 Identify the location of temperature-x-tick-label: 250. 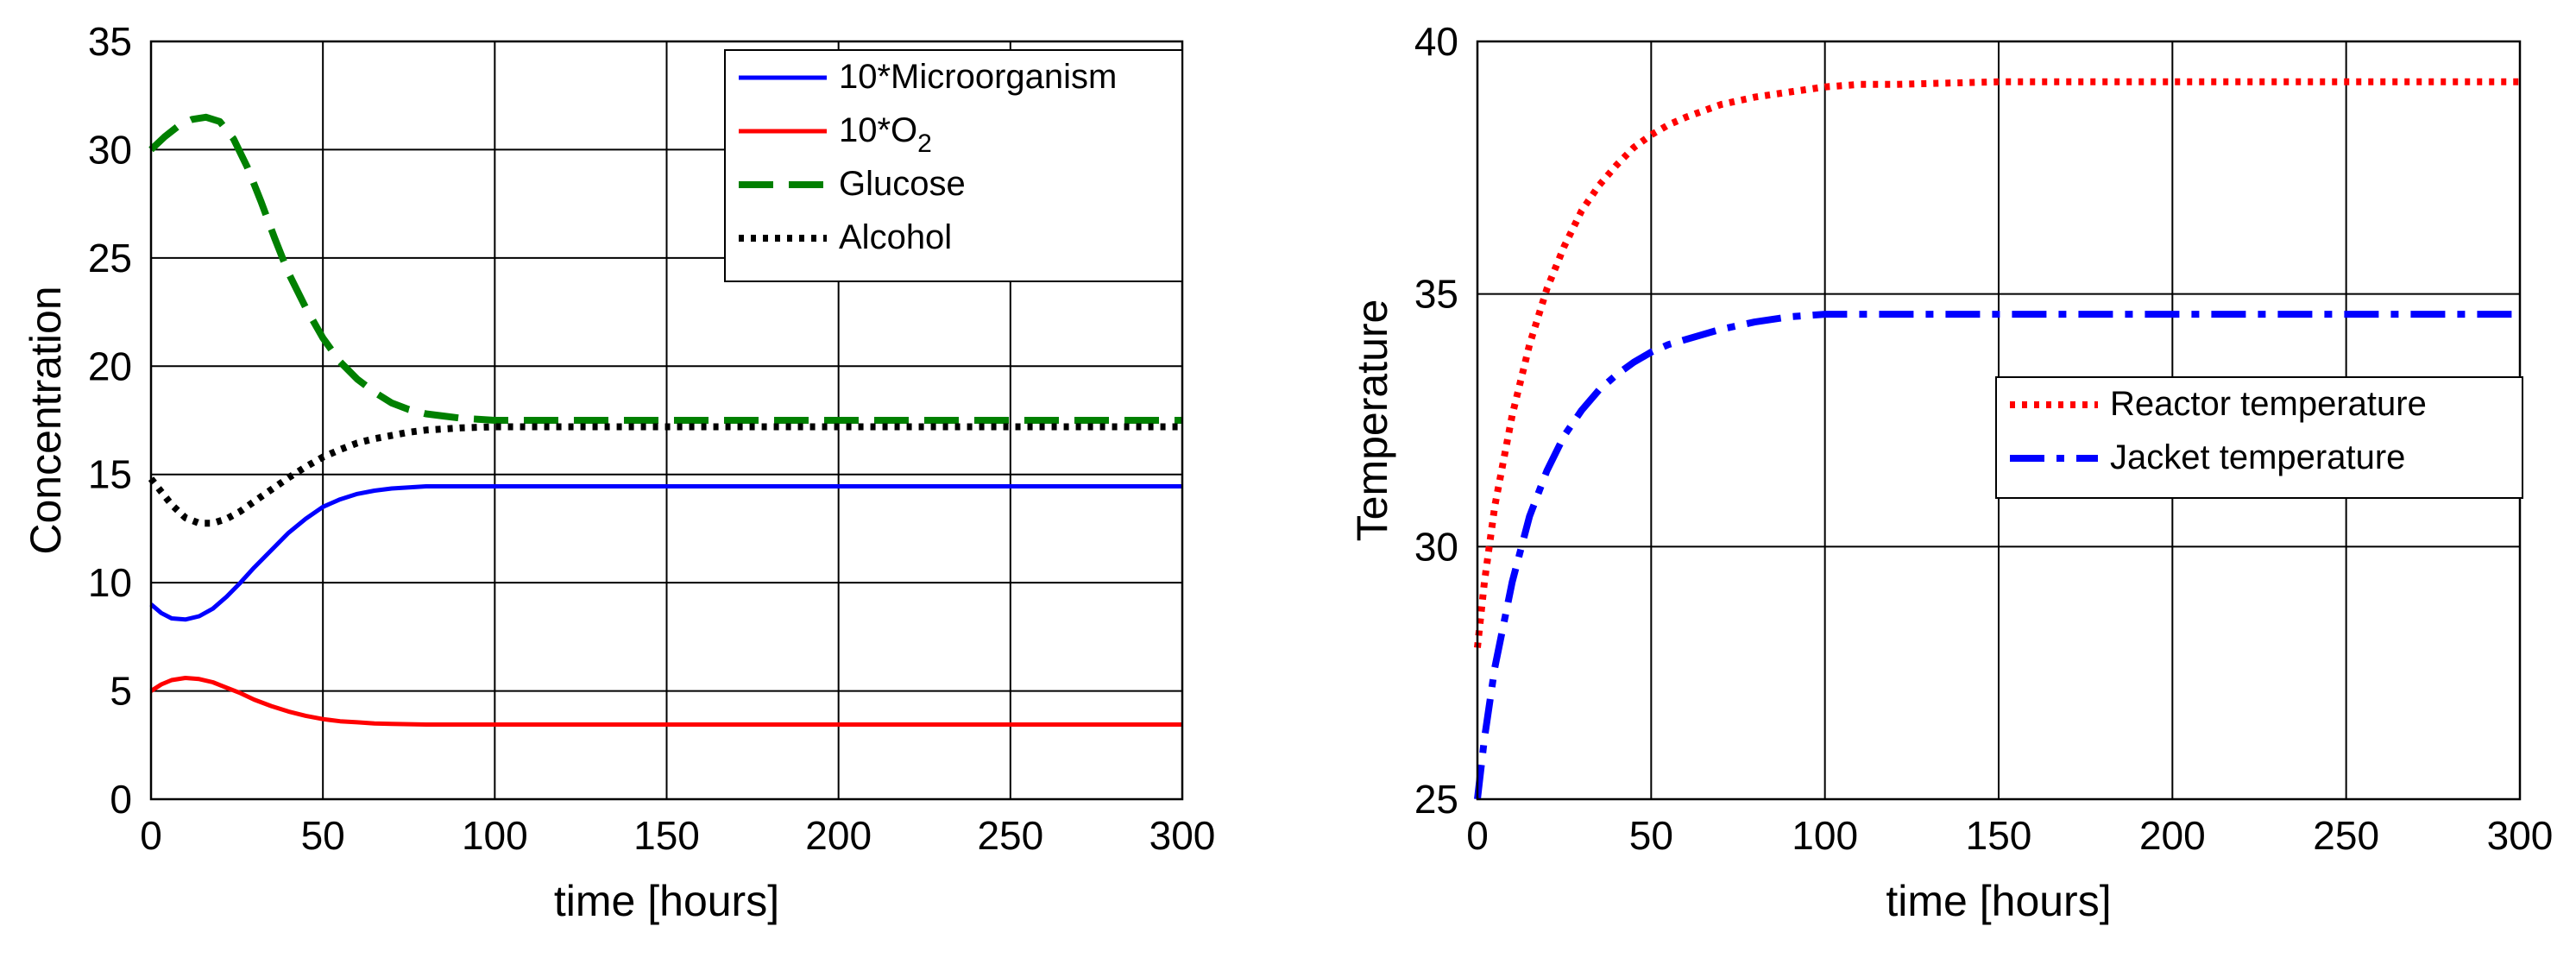
(2346, 835).